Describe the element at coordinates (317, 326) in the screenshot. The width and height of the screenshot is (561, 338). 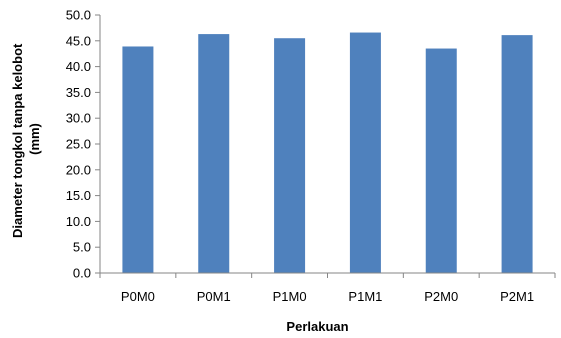
I see `x-axis-title: Perlakuan` at that location.